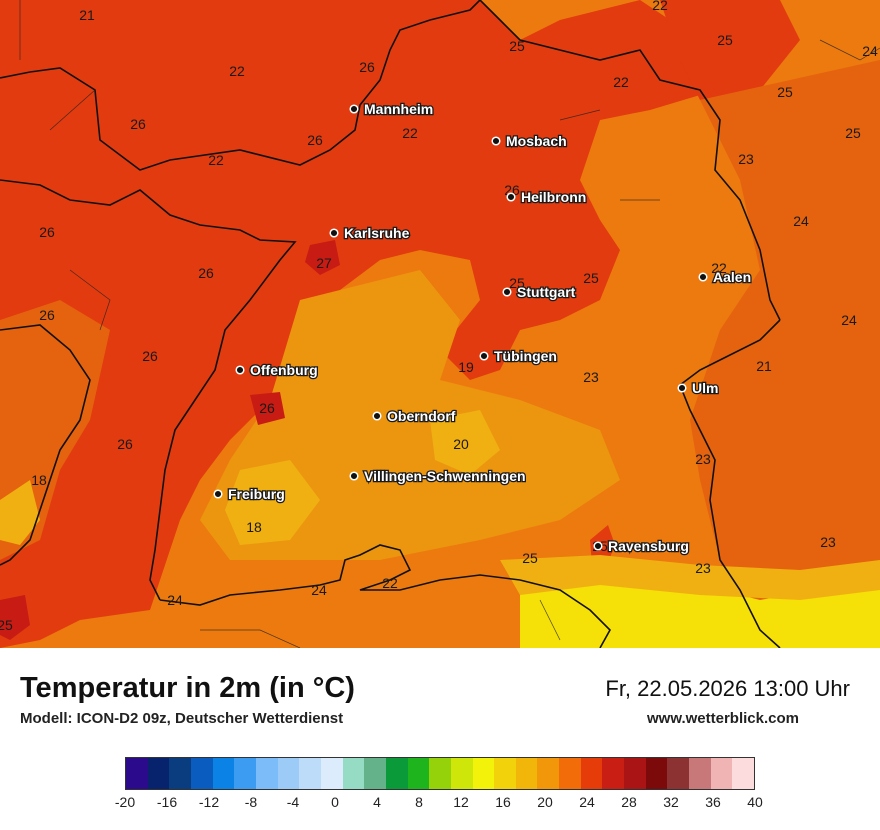 The height and width of the screenshot is (830, 880). What do you see at coordinates (690, 577) in the screenshot?
I see `temp-zone-bodensee-edge` at bounding box center [690, 577].